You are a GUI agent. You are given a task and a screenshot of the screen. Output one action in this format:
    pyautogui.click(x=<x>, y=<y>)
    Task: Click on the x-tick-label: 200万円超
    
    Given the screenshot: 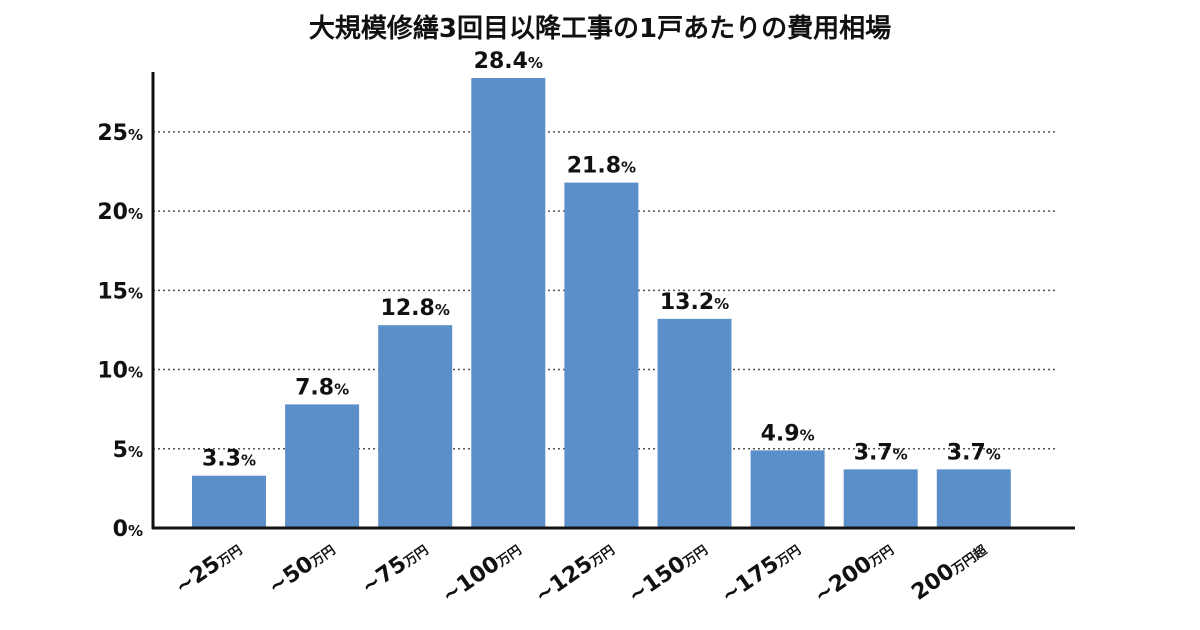 What is the action you would take?
    pyautogui.click(x=949, y=571)
    